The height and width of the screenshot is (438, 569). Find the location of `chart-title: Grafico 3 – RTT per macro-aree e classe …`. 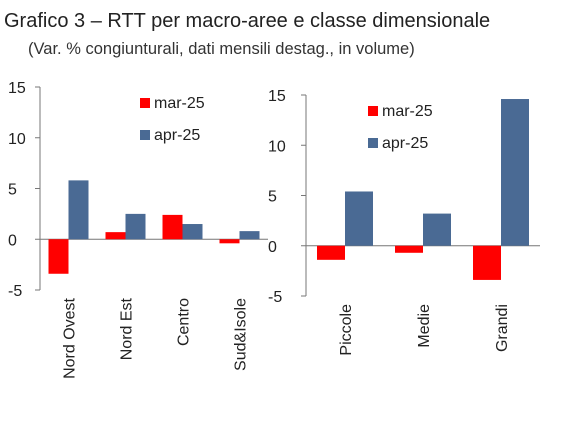

chart-title: Grafico 3 – RTT per macro-aree e classe … is located at coordinates (247, 21).